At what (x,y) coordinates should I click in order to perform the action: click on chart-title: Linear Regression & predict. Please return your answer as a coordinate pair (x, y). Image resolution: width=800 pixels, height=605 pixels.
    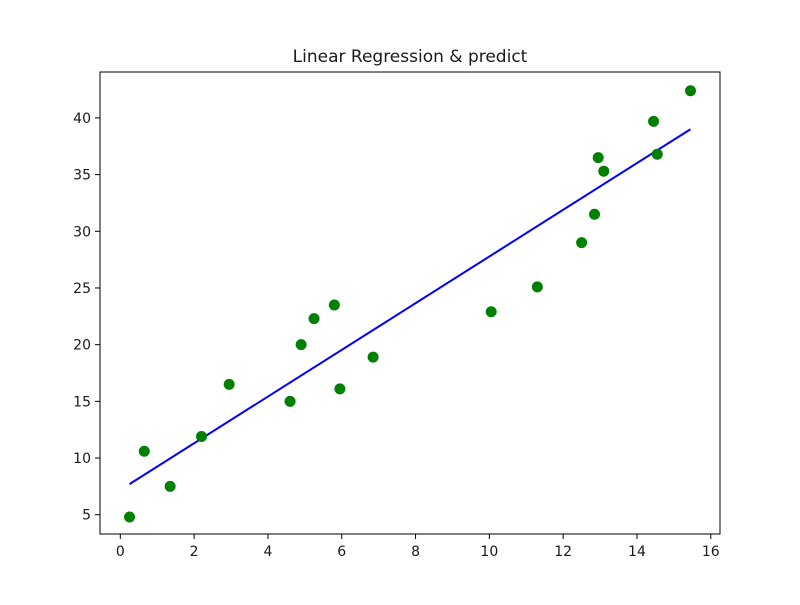
    Looking at the image, I should click on (410, 57).